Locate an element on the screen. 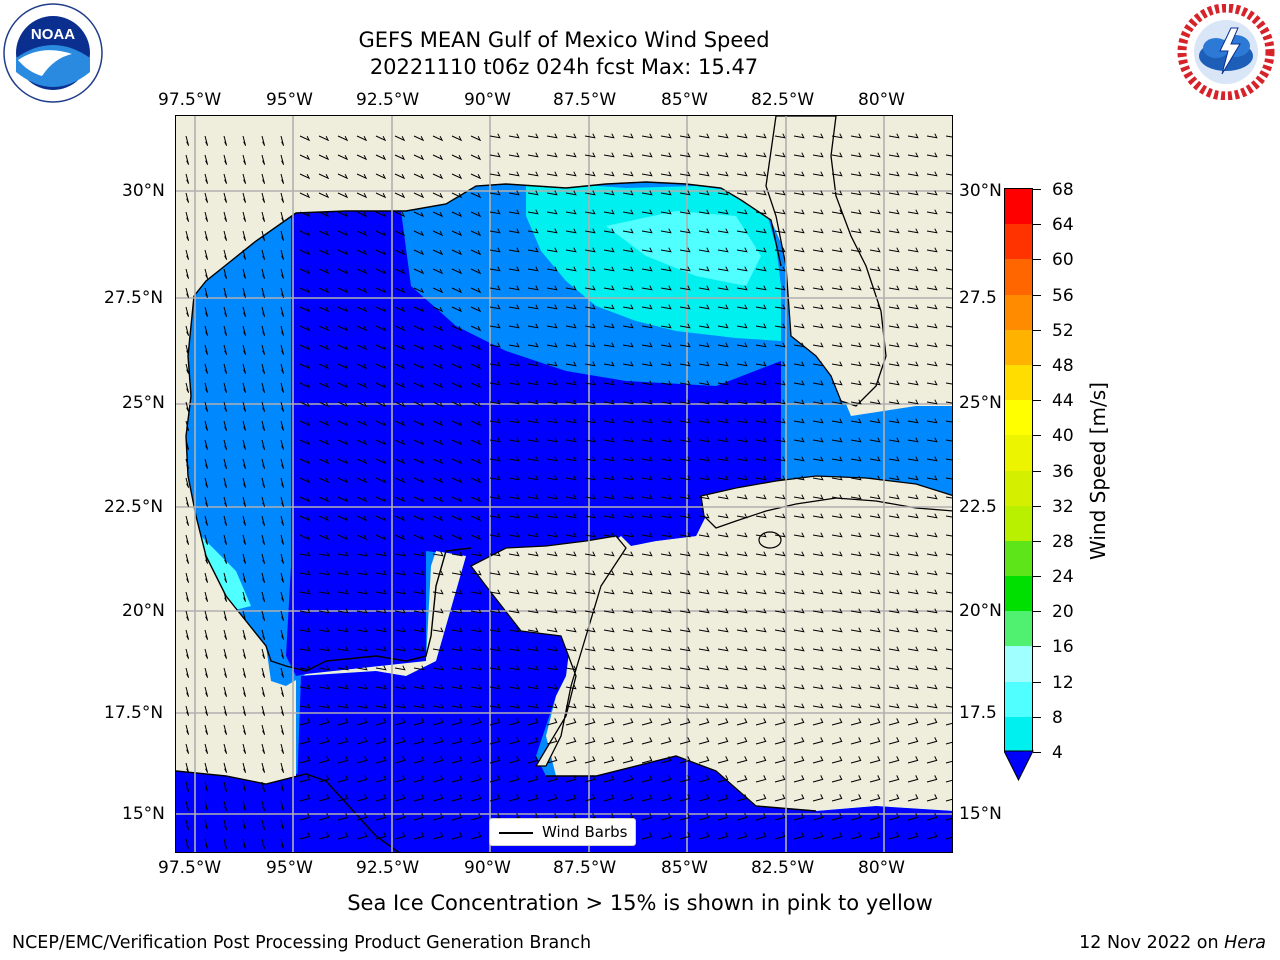 This screenshot has height=960, width=1280. colorbar-tick-label: 36 is located at coordinates (1063, 471).